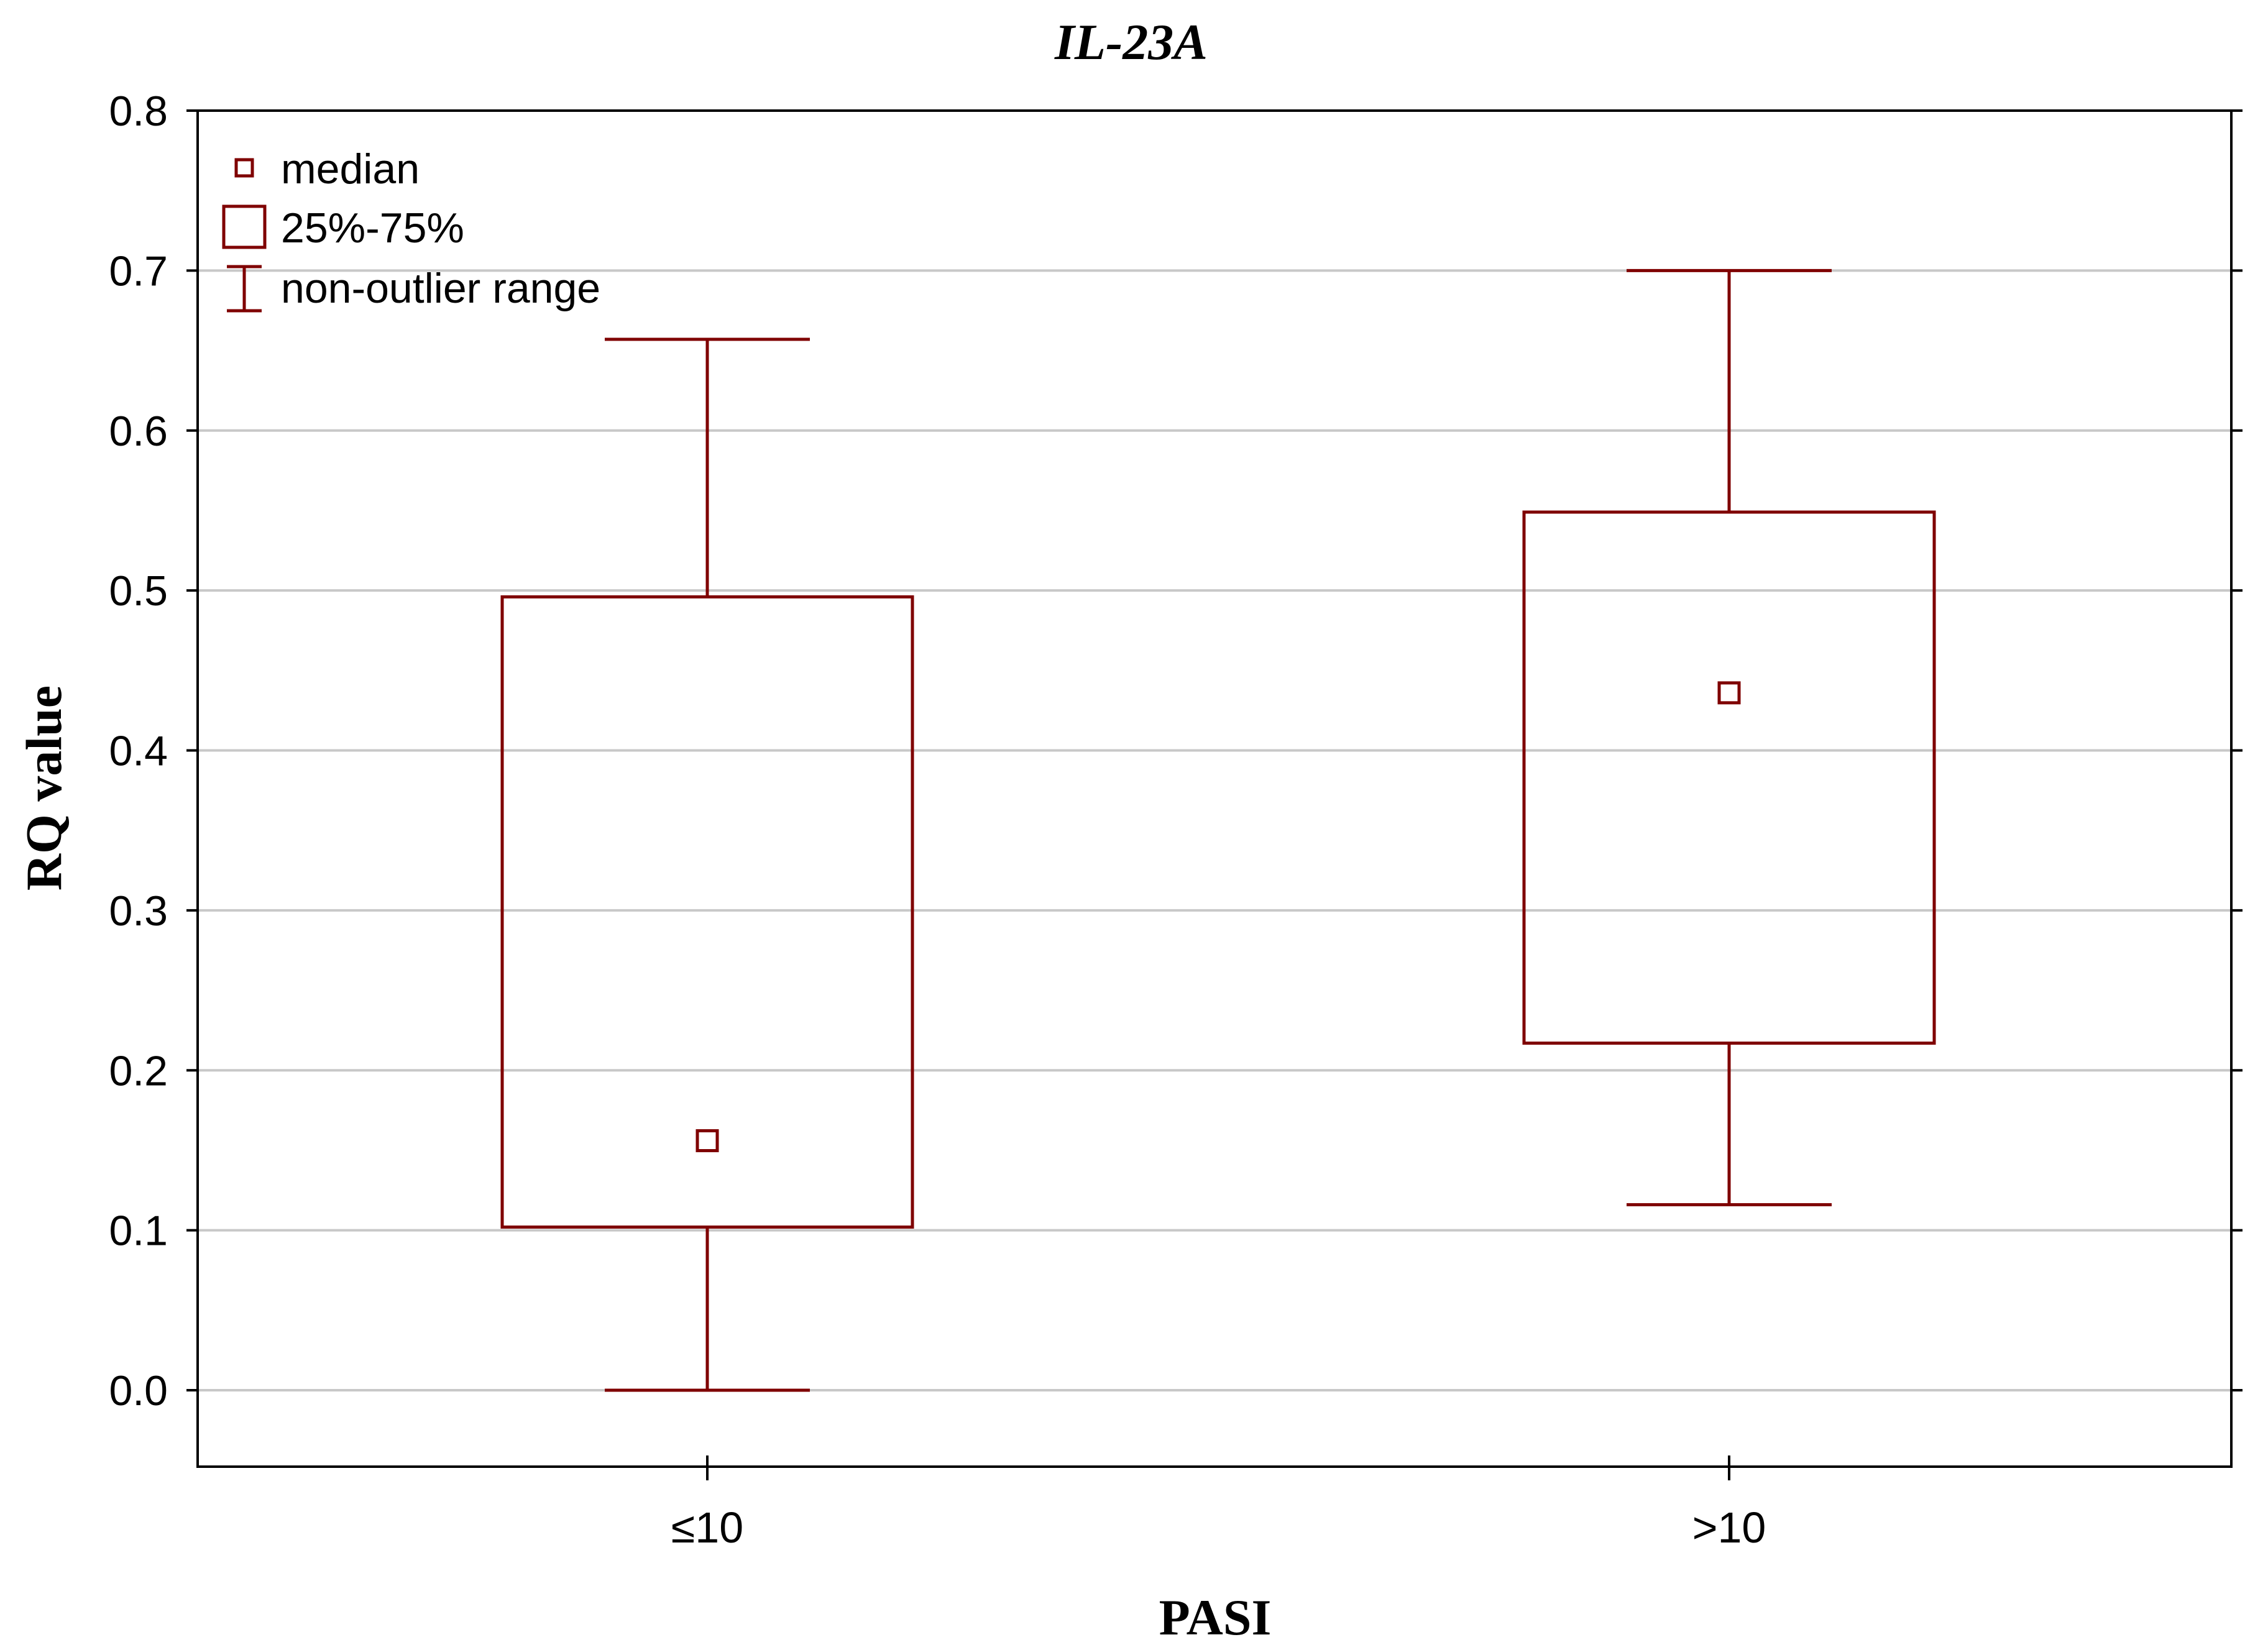 This screenshot has height=1650, width=2268. What do you see at coordinates (372, 228) in the screenshot?
I see `legend-label: 25%-75%` at bounding box center [372, 228].